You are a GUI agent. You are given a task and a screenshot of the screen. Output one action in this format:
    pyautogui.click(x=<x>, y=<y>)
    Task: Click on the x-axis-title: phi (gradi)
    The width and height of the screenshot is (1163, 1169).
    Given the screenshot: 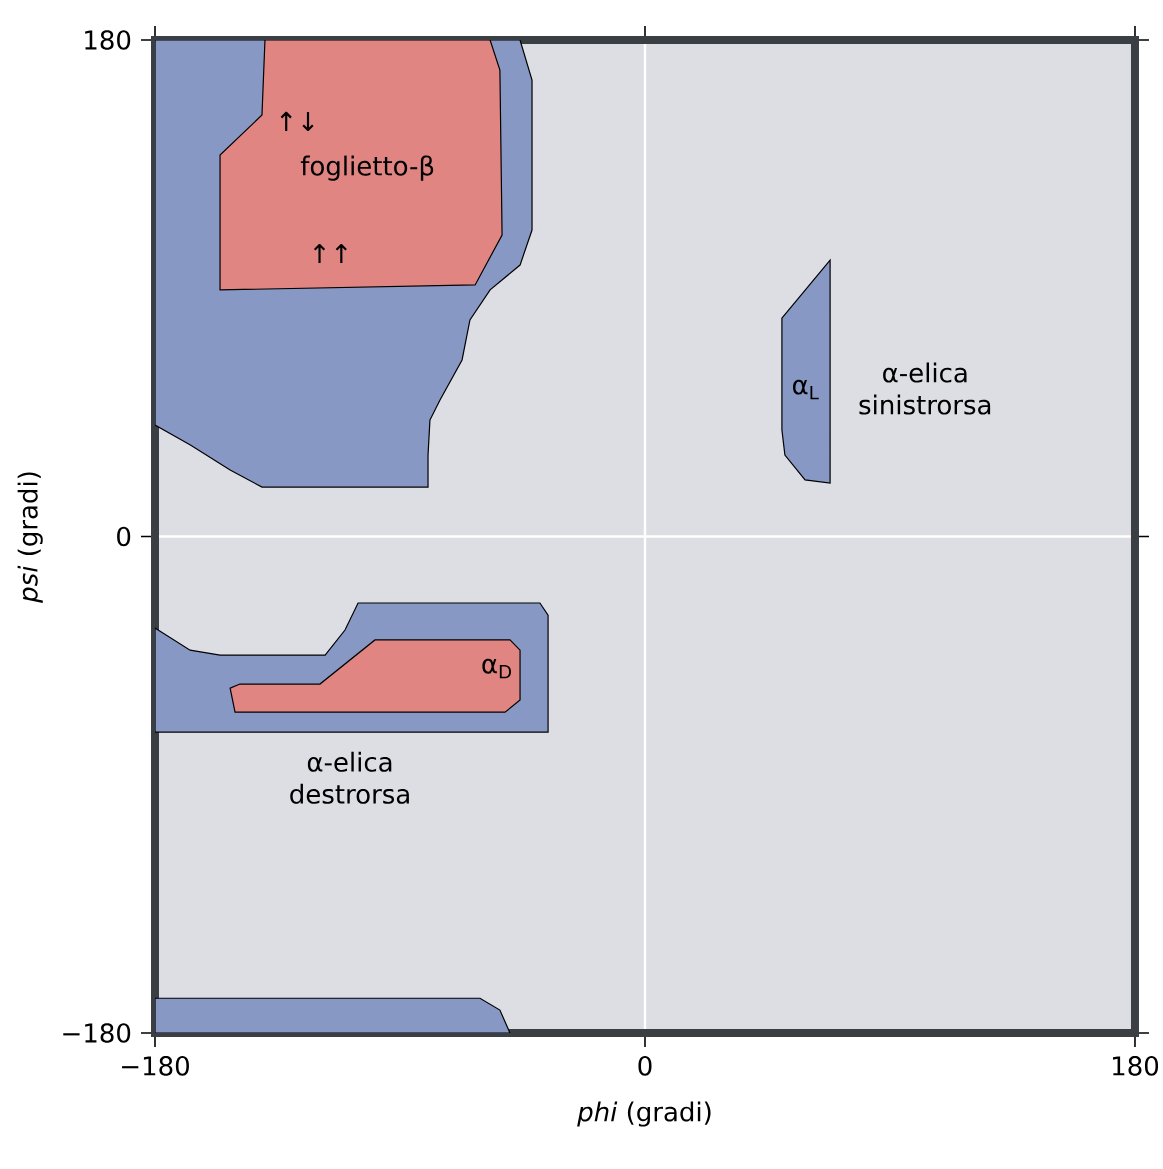 What is the action you would take?
    pyautogui.click(x=644, y=1114)
    